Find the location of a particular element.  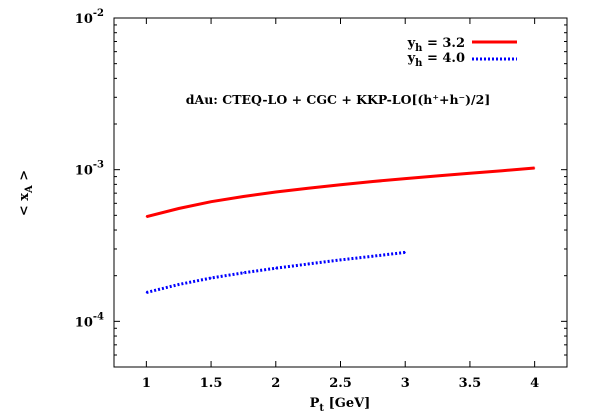

y-axis-label: < xA > is located at coordinates (26, 193).